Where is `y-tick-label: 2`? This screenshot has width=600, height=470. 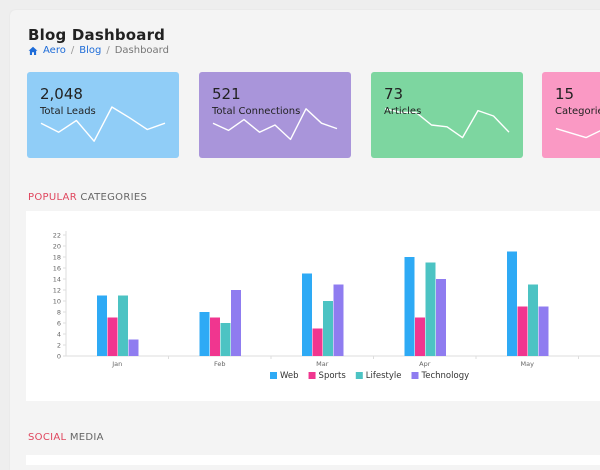
y-tick-label: 2 is located at coordinates (59, 346).